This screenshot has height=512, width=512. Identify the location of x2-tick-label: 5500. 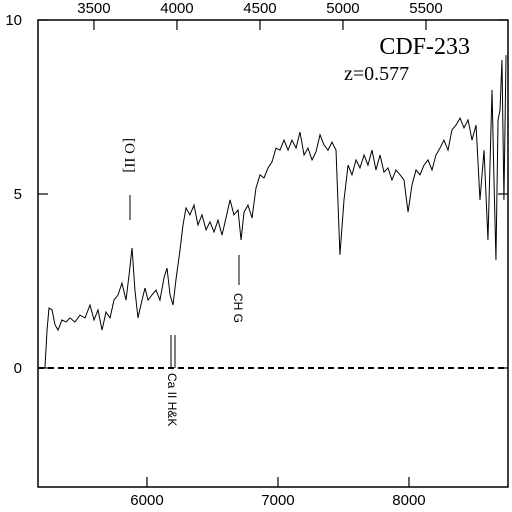
(425, 8).